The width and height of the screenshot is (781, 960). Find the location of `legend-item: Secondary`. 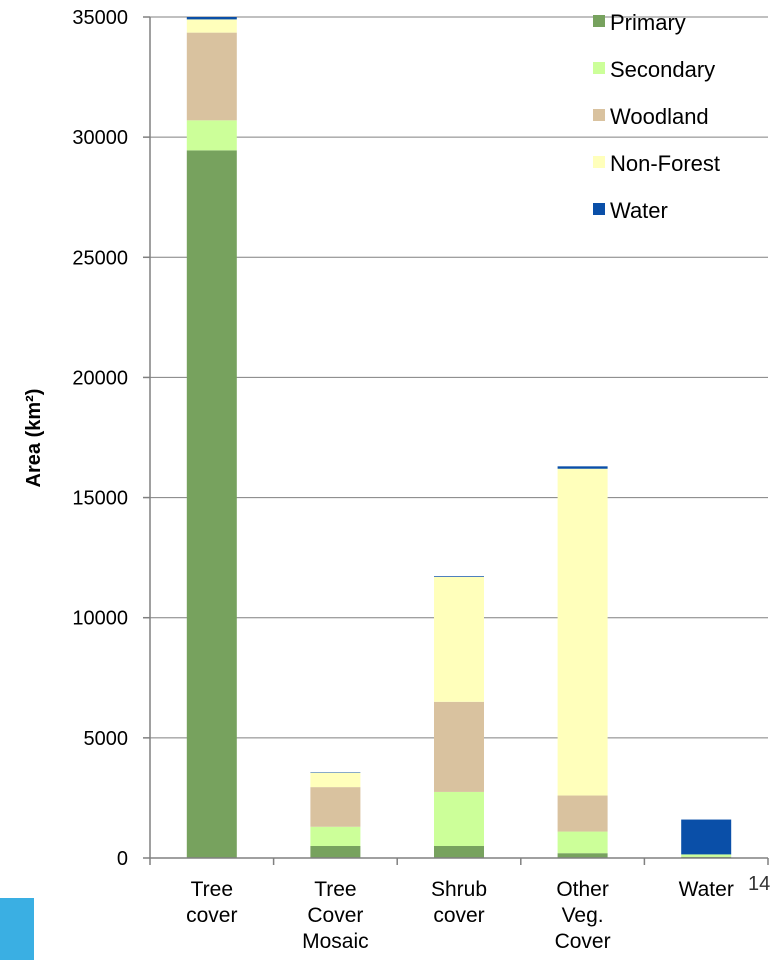

legend-item: Secondary is located at coordinates (654, 69).